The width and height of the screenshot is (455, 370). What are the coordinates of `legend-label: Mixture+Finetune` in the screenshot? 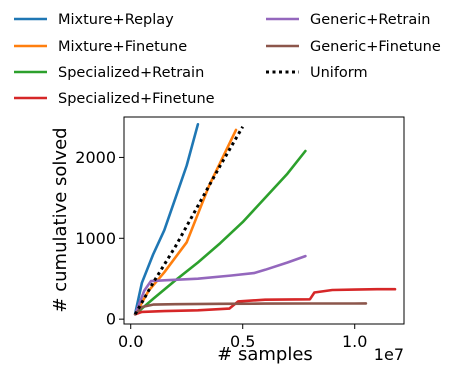 It's located at (122, 47).